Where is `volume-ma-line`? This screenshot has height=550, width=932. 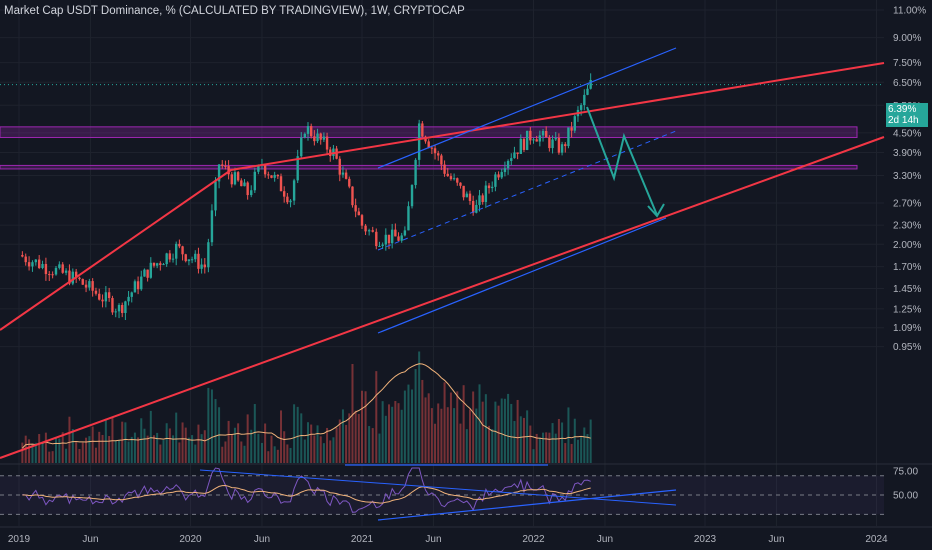
volume-ma-line is located at coordinates (306, 406).